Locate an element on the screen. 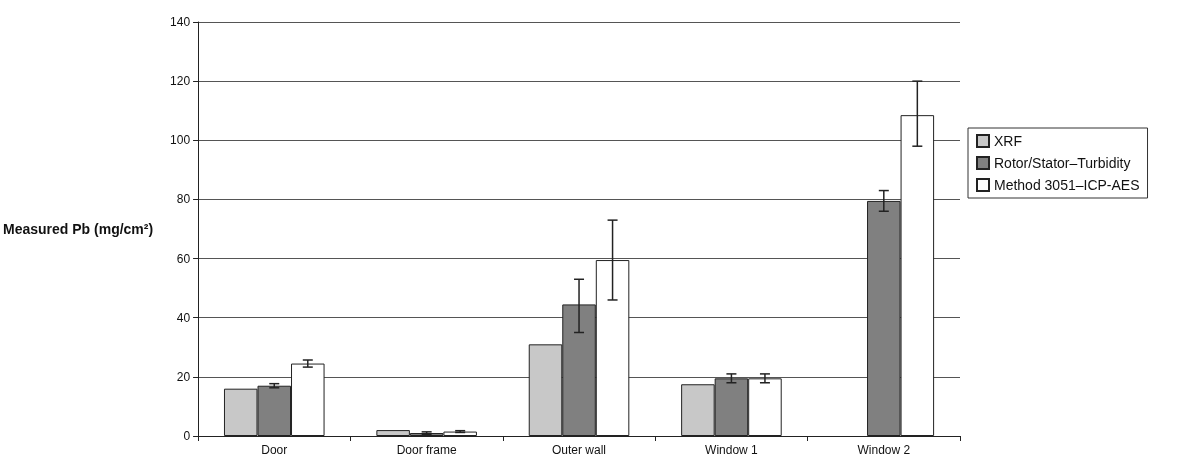 This screenshot has width=1178, height=473. legend-label: Rotor/Stator–Turbidity is located at coordinates (1062, 163).